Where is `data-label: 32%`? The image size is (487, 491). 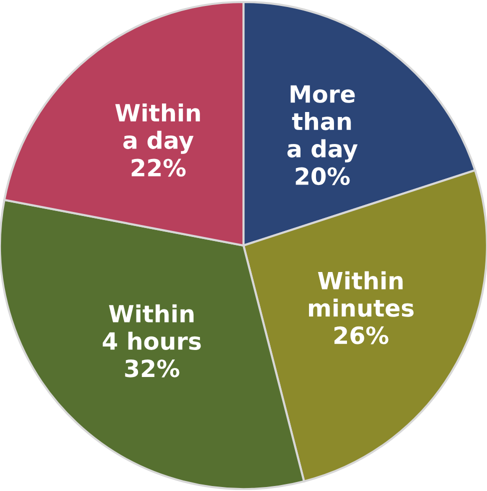 data-label: 32% is located at coordinates (152, 368).